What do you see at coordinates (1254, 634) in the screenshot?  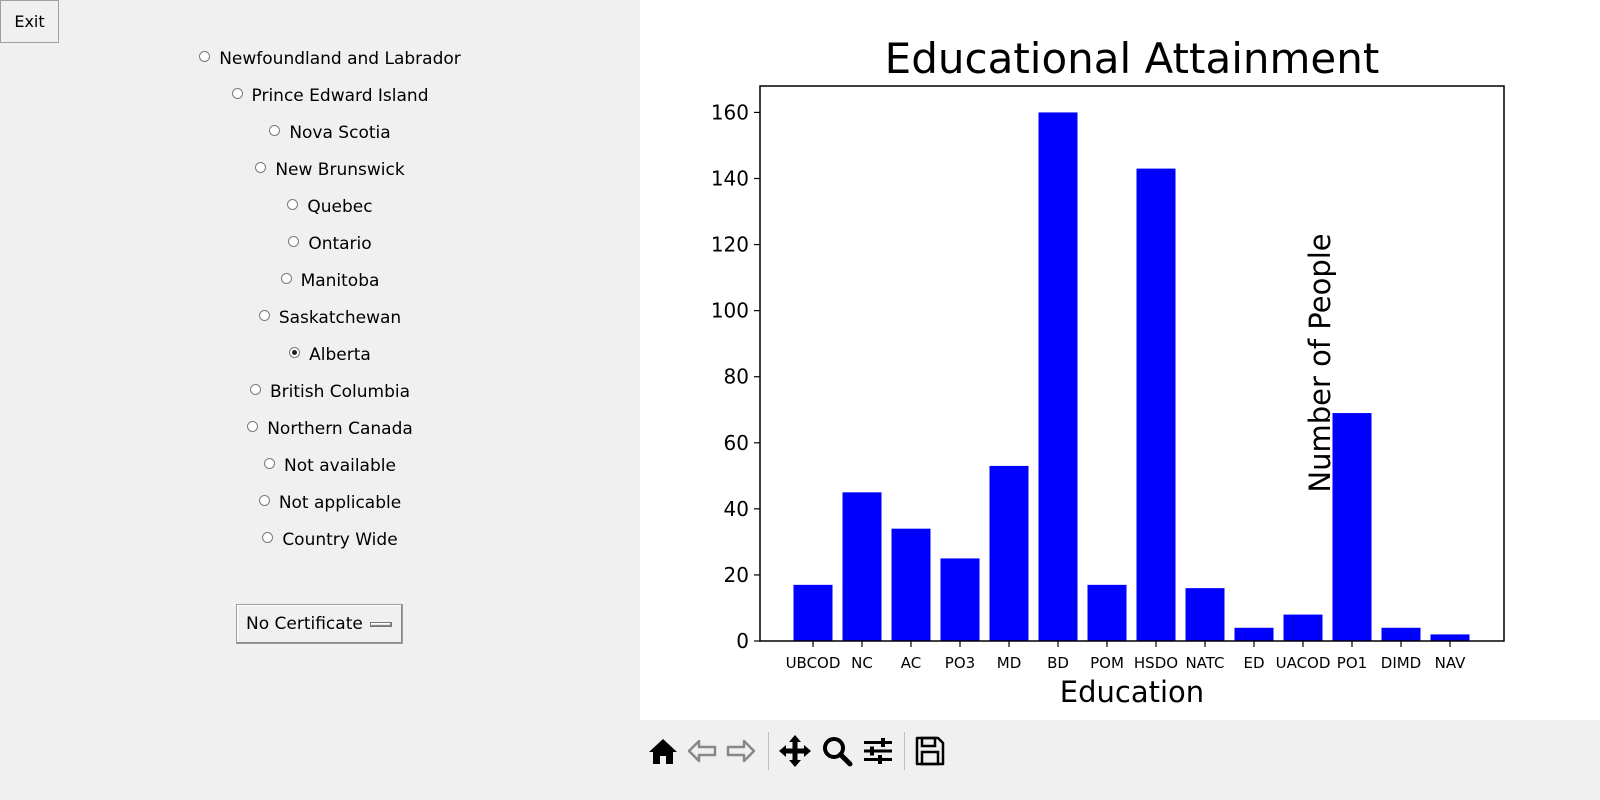 I see `bar-ed` at bounding box center [1254, 634].